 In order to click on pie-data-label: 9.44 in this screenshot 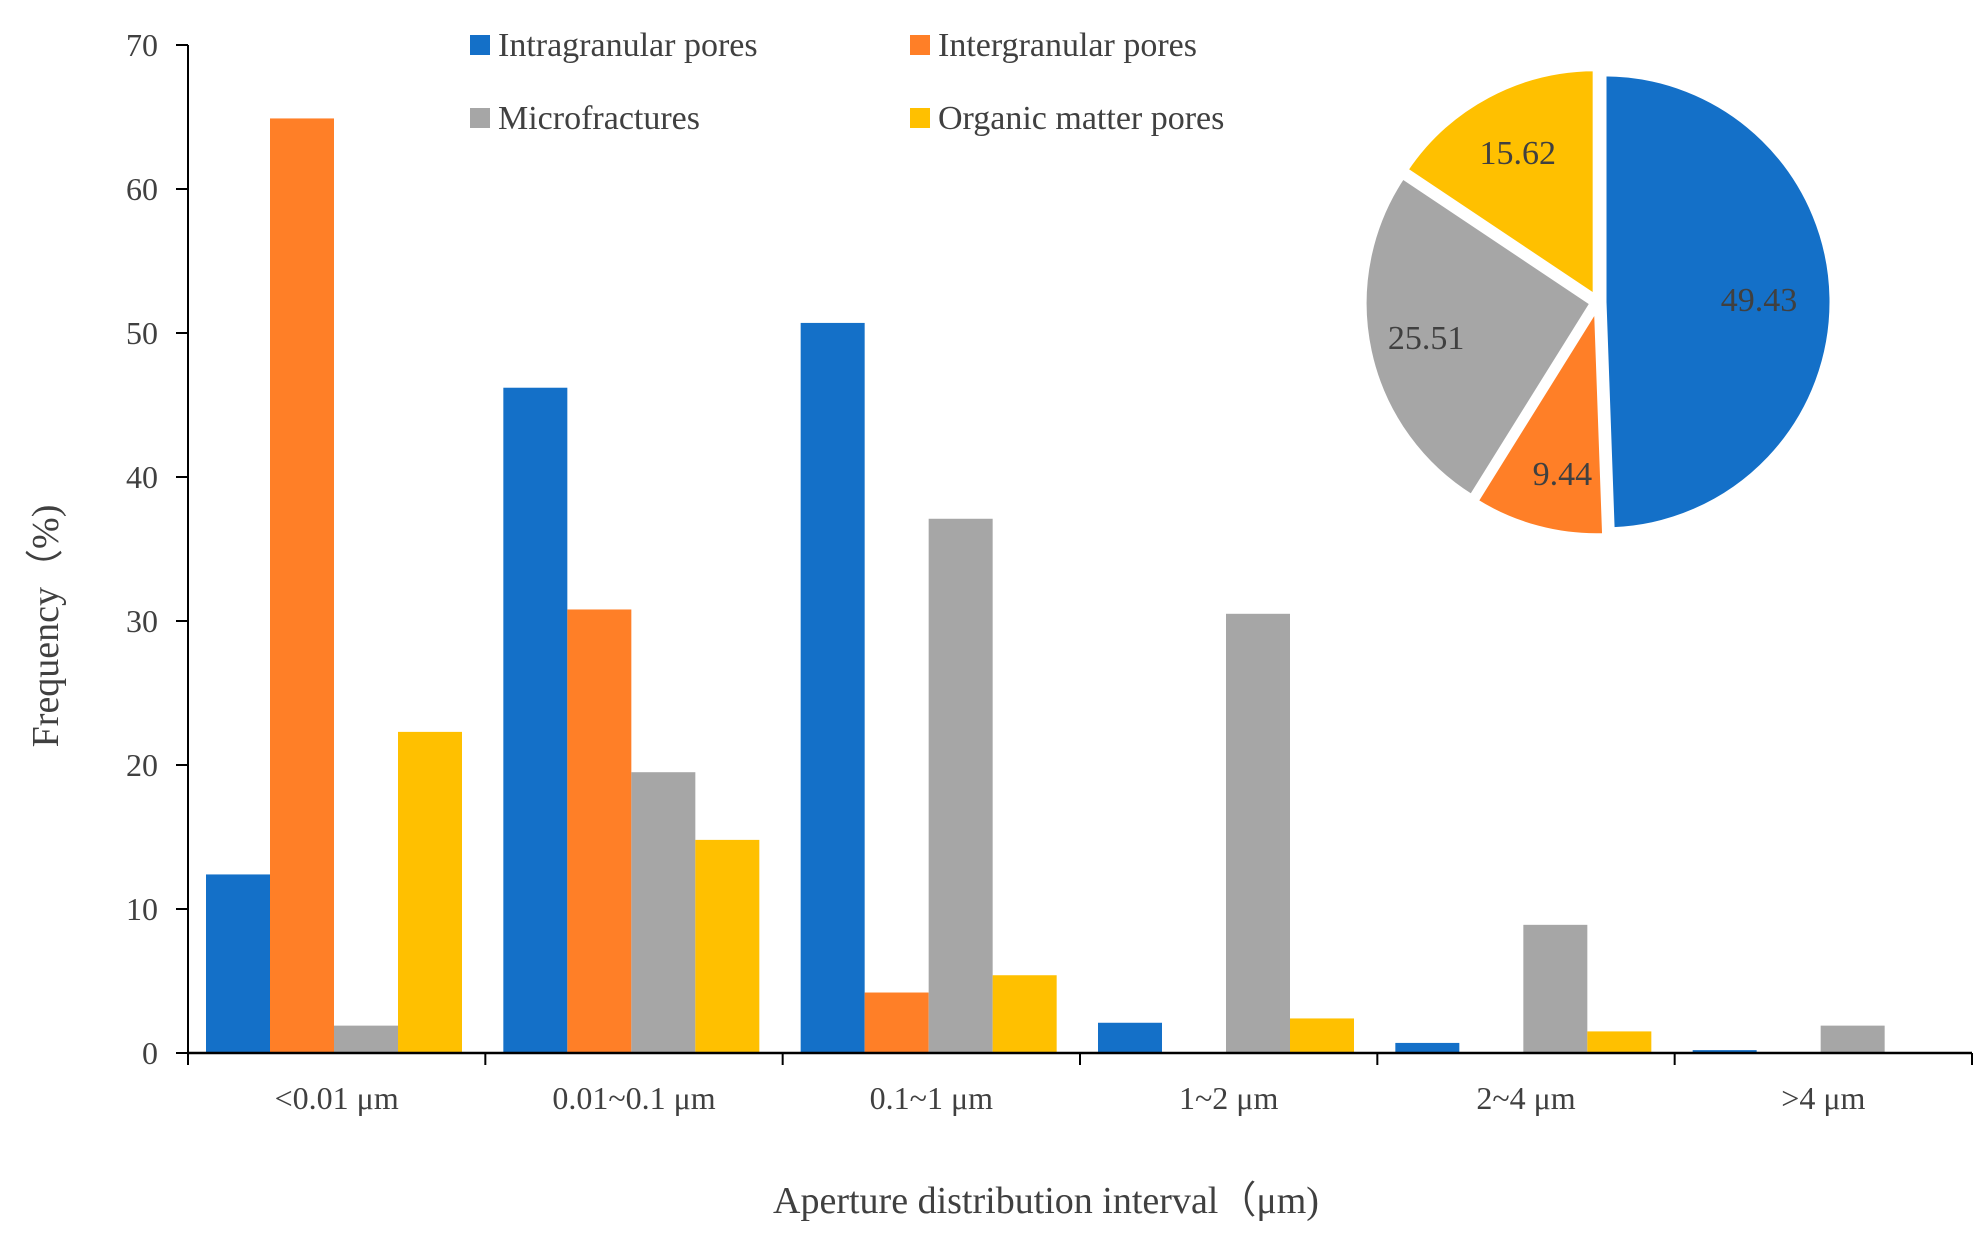, I will do `click(1563, 474)`.